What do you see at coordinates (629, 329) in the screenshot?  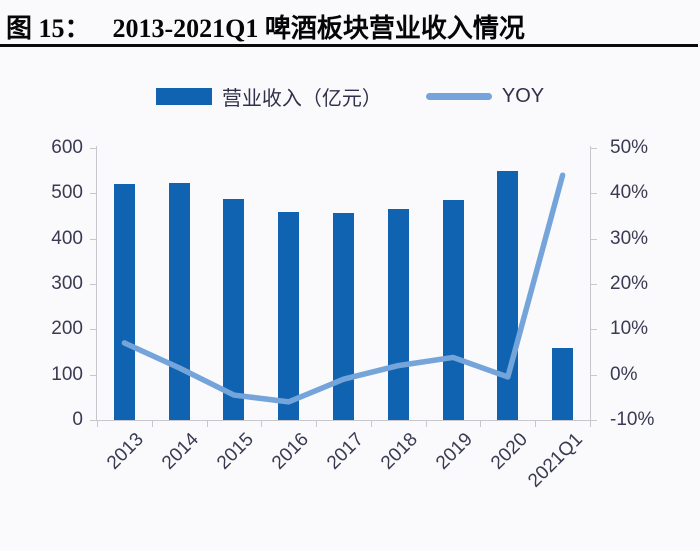 I see `right-axis-tick-label: 10%` at bounding box center [629, 329].